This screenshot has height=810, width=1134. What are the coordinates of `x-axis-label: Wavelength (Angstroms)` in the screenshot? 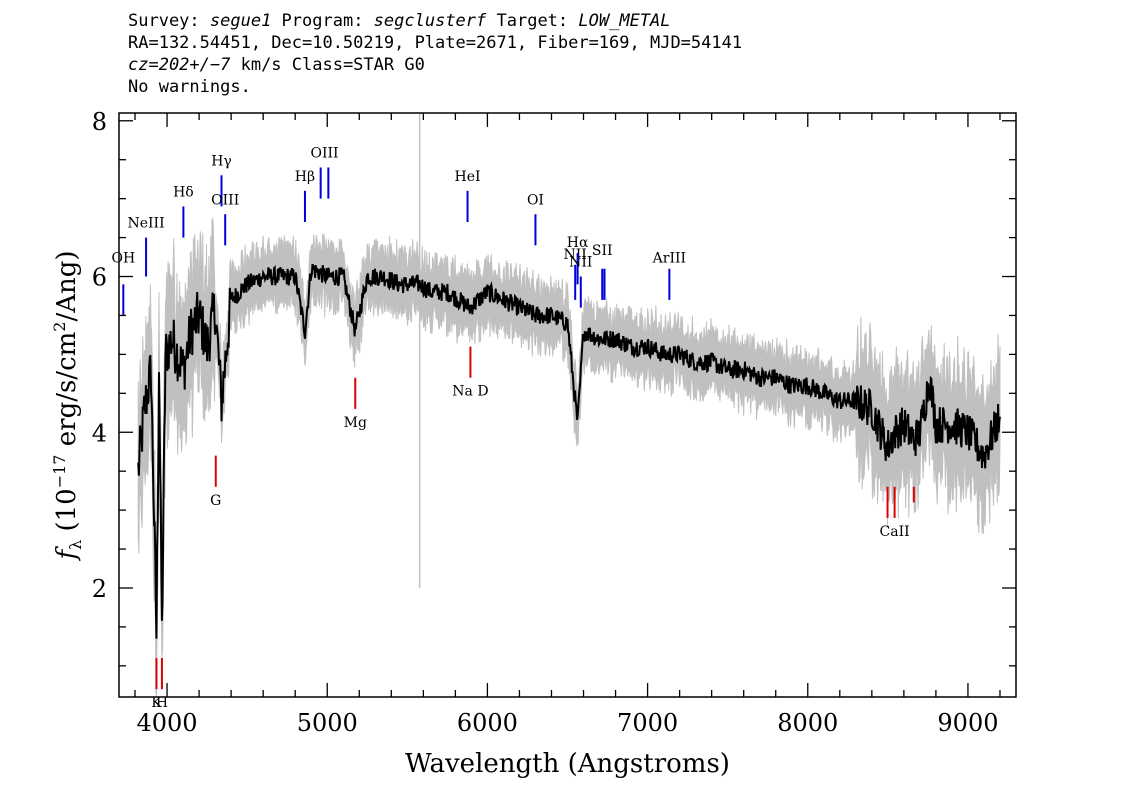 It's located at (567, 764).